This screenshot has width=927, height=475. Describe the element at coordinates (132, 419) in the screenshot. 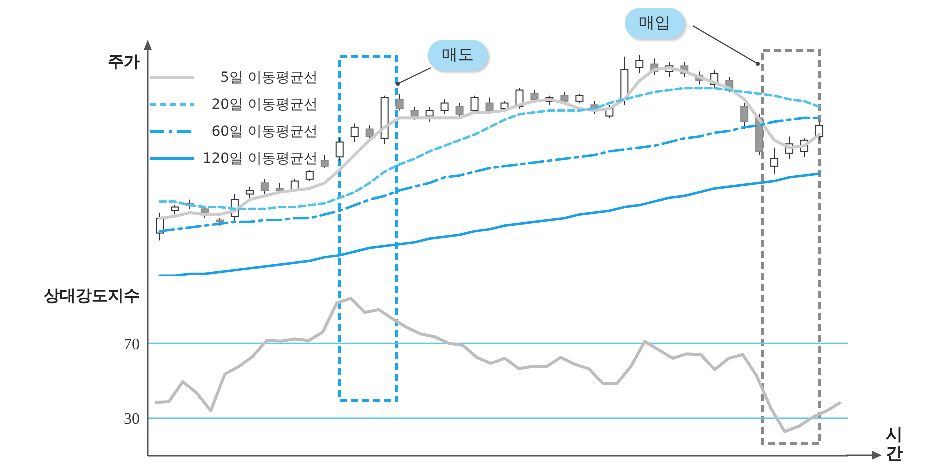

I see `y-tick-label: 30` at that location.